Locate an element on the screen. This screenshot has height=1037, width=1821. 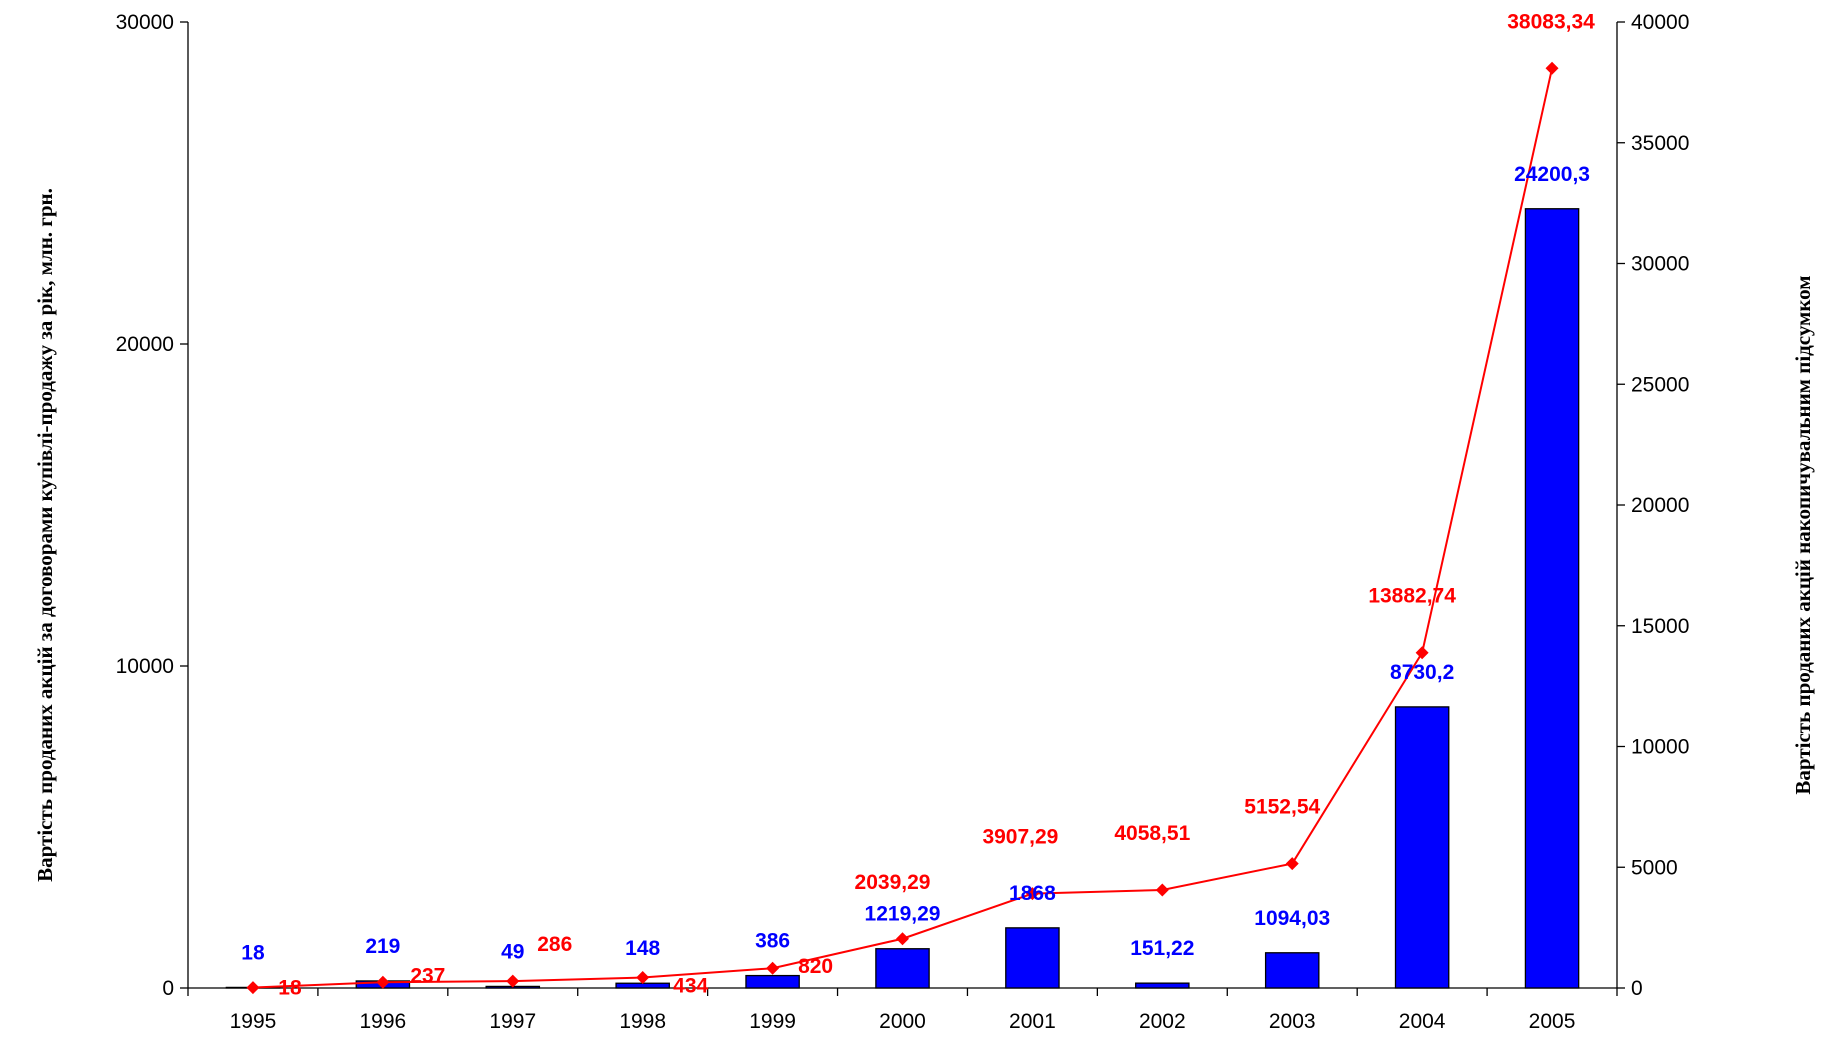
y-tick-label-right: 30000 is located at coordinates (1660, 264).